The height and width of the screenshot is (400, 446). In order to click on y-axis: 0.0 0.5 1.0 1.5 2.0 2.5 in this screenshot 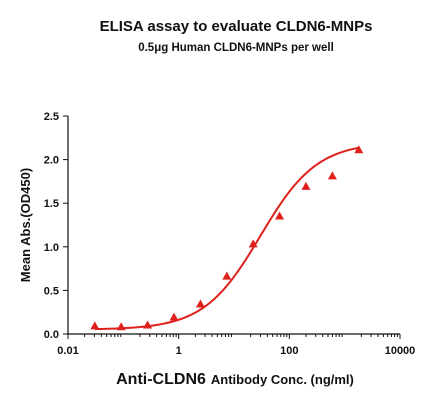, I will do `click(56, 226)`.